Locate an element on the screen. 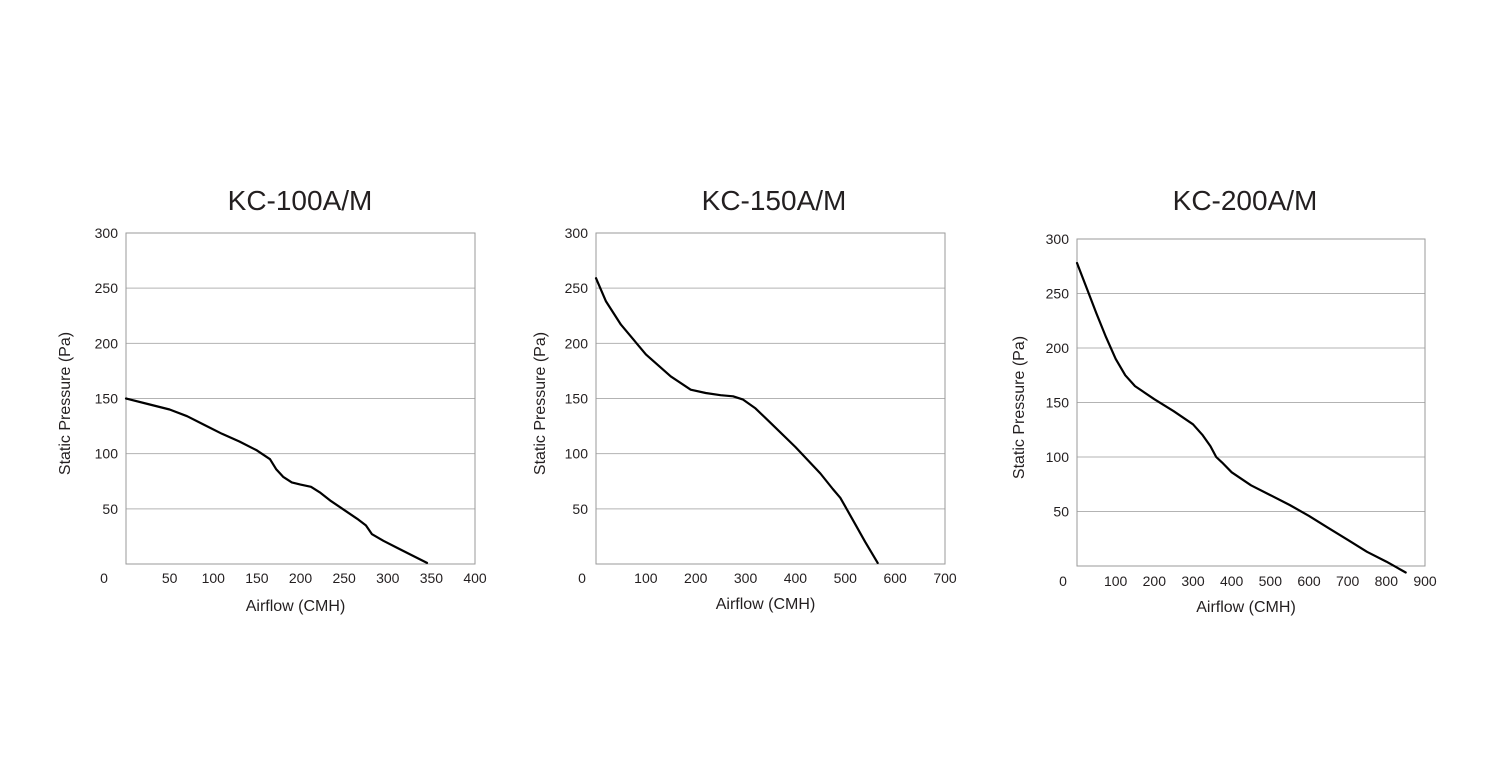  chart-title: KC-150A/M is located at coordinates (774, 200).